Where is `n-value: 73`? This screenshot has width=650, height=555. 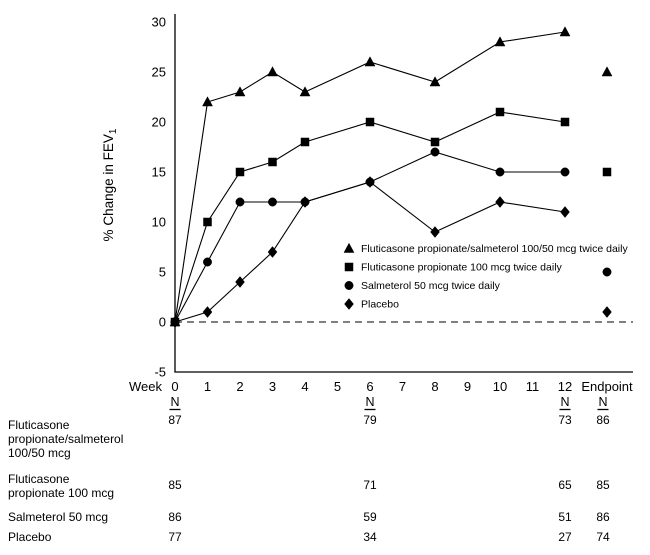
n-value: 73 is located at coordinates (565, 420).